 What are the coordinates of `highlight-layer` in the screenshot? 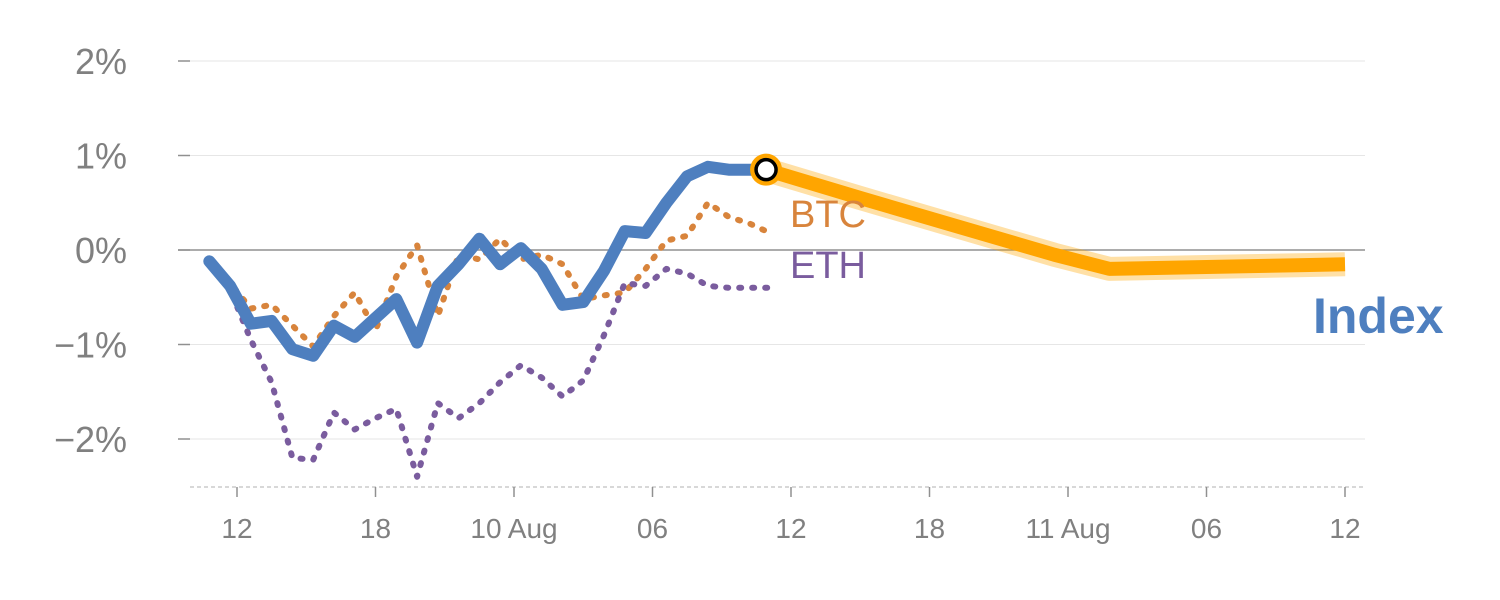 It's located at (766, 169).